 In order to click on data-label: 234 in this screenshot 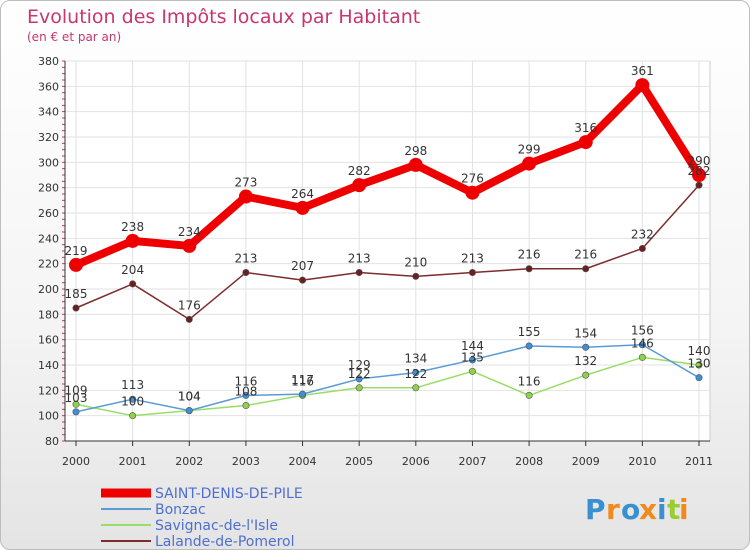, I will do `click(189, 232)`.